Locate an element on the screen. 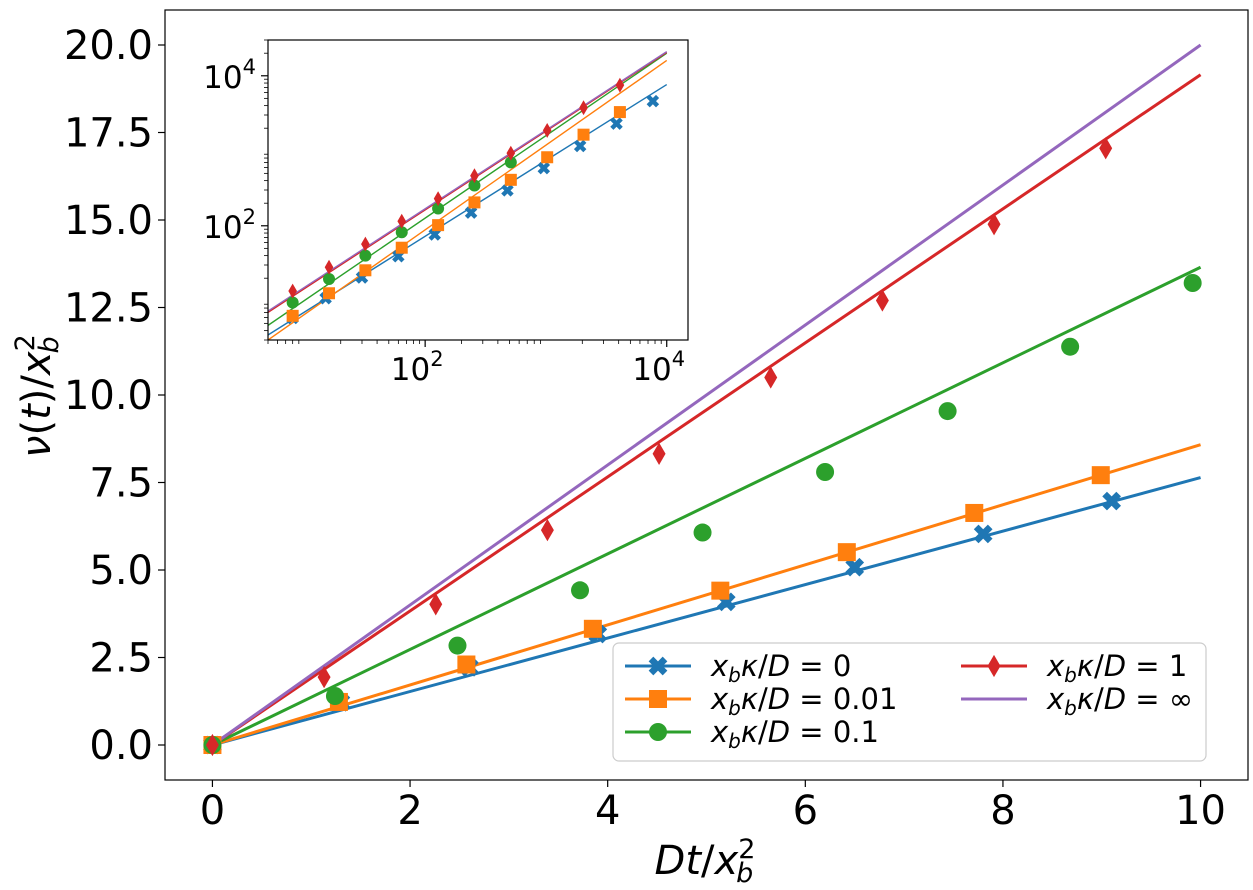 This screenshot has height=890, width=1253. legend-label: xbκ/D = 1 is located at coordinates (1116, 668).